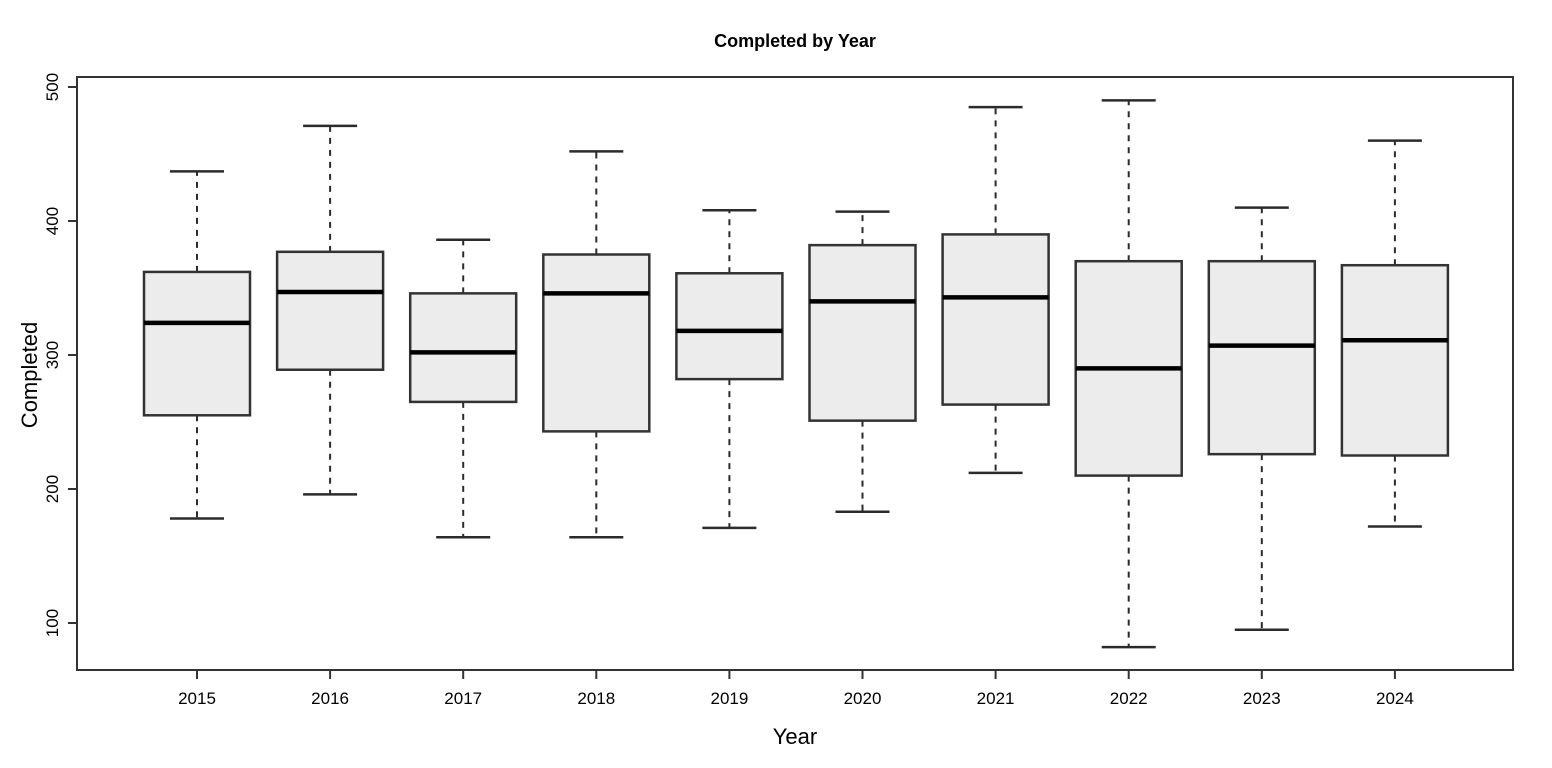 The height and width of the screenshot is (768, 1552). Describe the element at coordinates (596, 698) in the screenshot. I see `x-tick-label: 2018` at that location.